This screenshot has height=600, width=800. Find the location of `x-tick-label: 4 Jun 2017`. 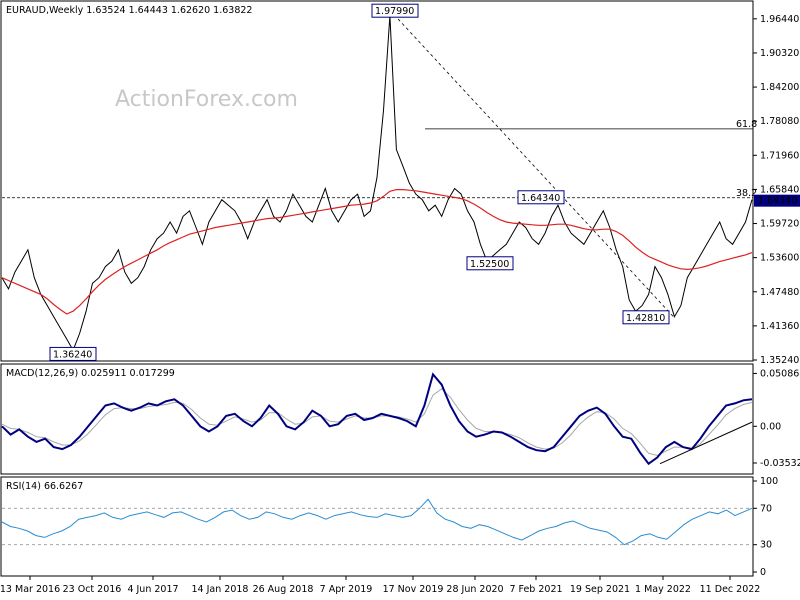

x-tick-label: 4 Jun 2017 is located at coordinates (152, 589).